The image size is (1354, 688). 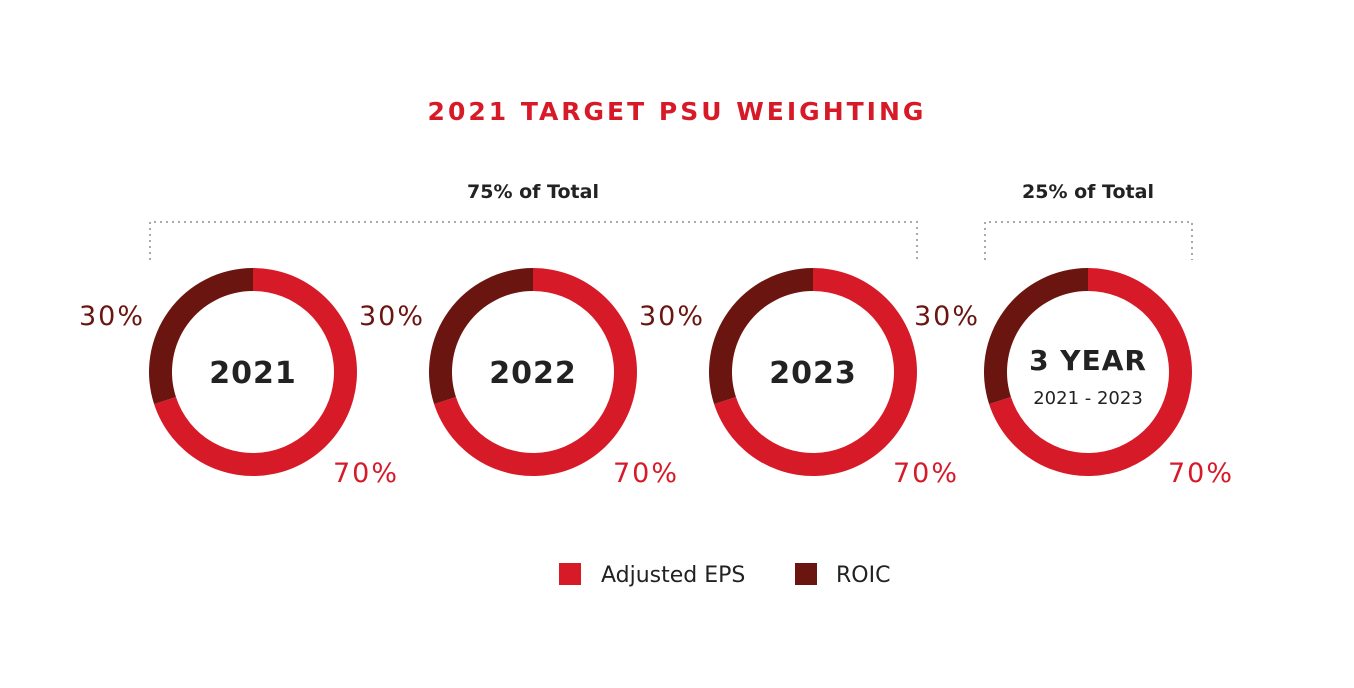 What do you see at coordinates (533, 192) in the screenshot?
I see `group-label-75: 75% of Total` at bounding box center [533, 192].